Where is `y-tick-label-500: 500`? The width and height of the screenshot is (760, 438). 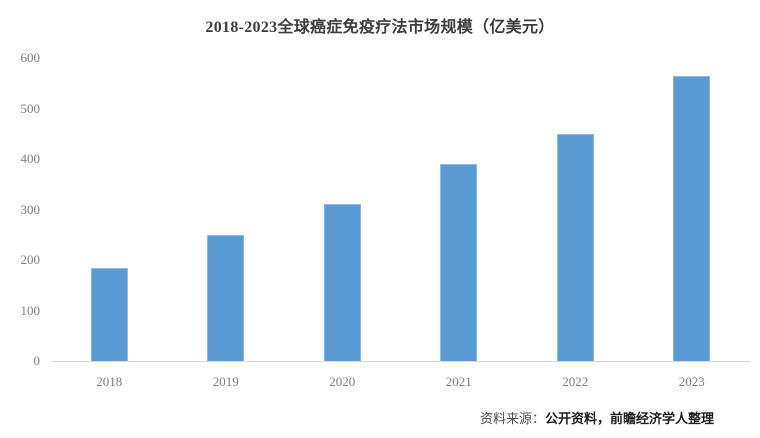
y-tick-label-500: 500 is located at coordinates (30, 108).